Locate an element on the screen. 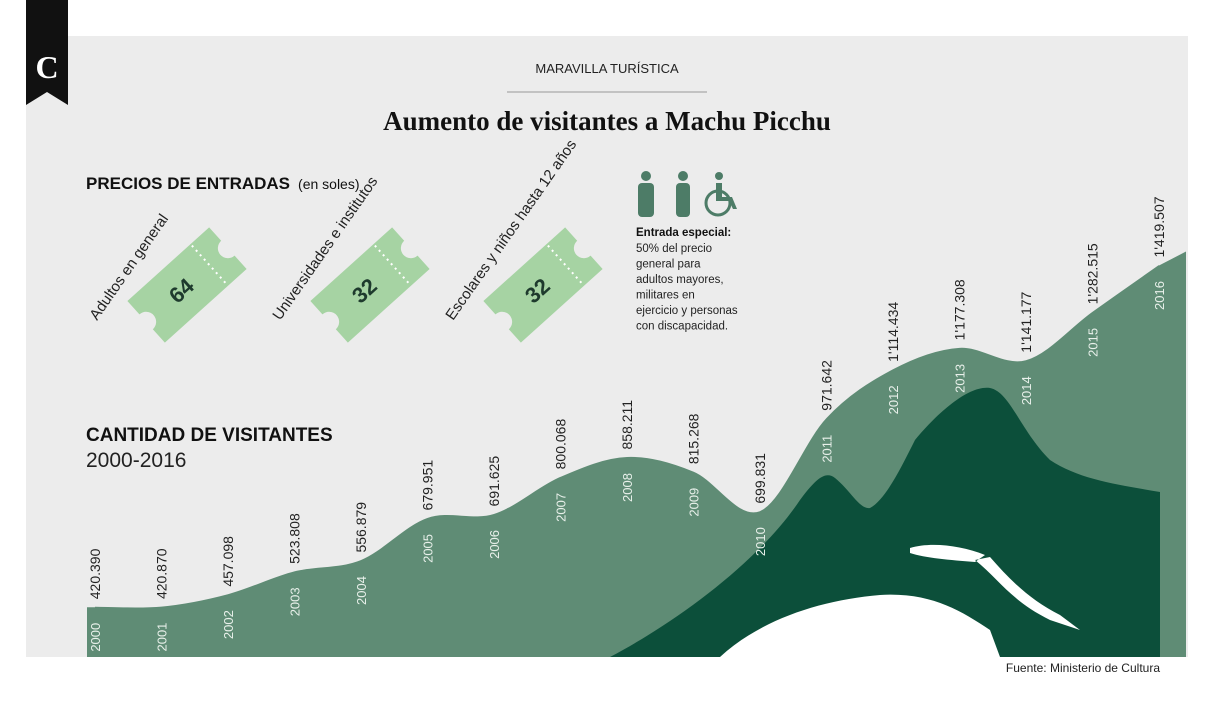  year-label: 2003 is located at coordinates (295, 601).